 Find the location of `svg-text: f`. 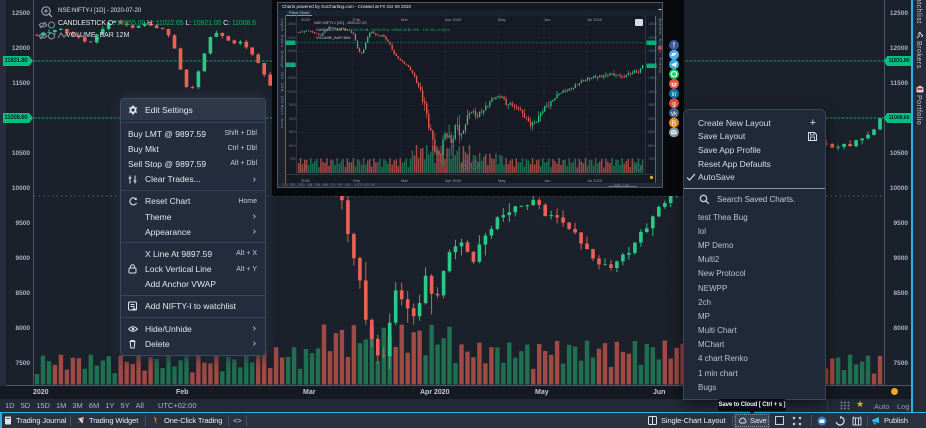

svg-text: f is located at coordinates (674, 46).